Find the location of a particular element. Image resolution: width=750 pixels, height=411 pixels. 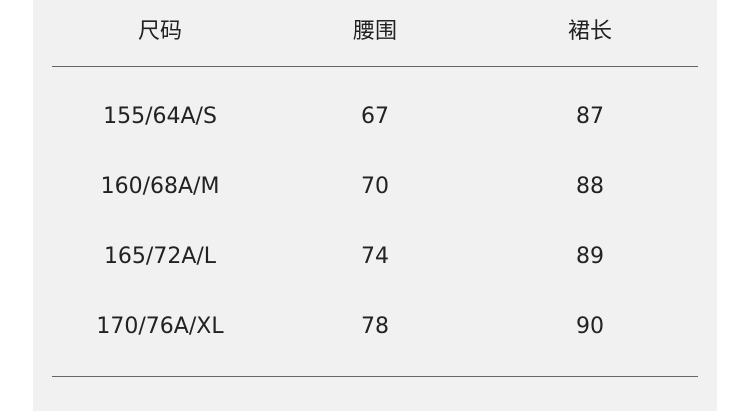

bottom-divider is located at coordinates (375, 376).